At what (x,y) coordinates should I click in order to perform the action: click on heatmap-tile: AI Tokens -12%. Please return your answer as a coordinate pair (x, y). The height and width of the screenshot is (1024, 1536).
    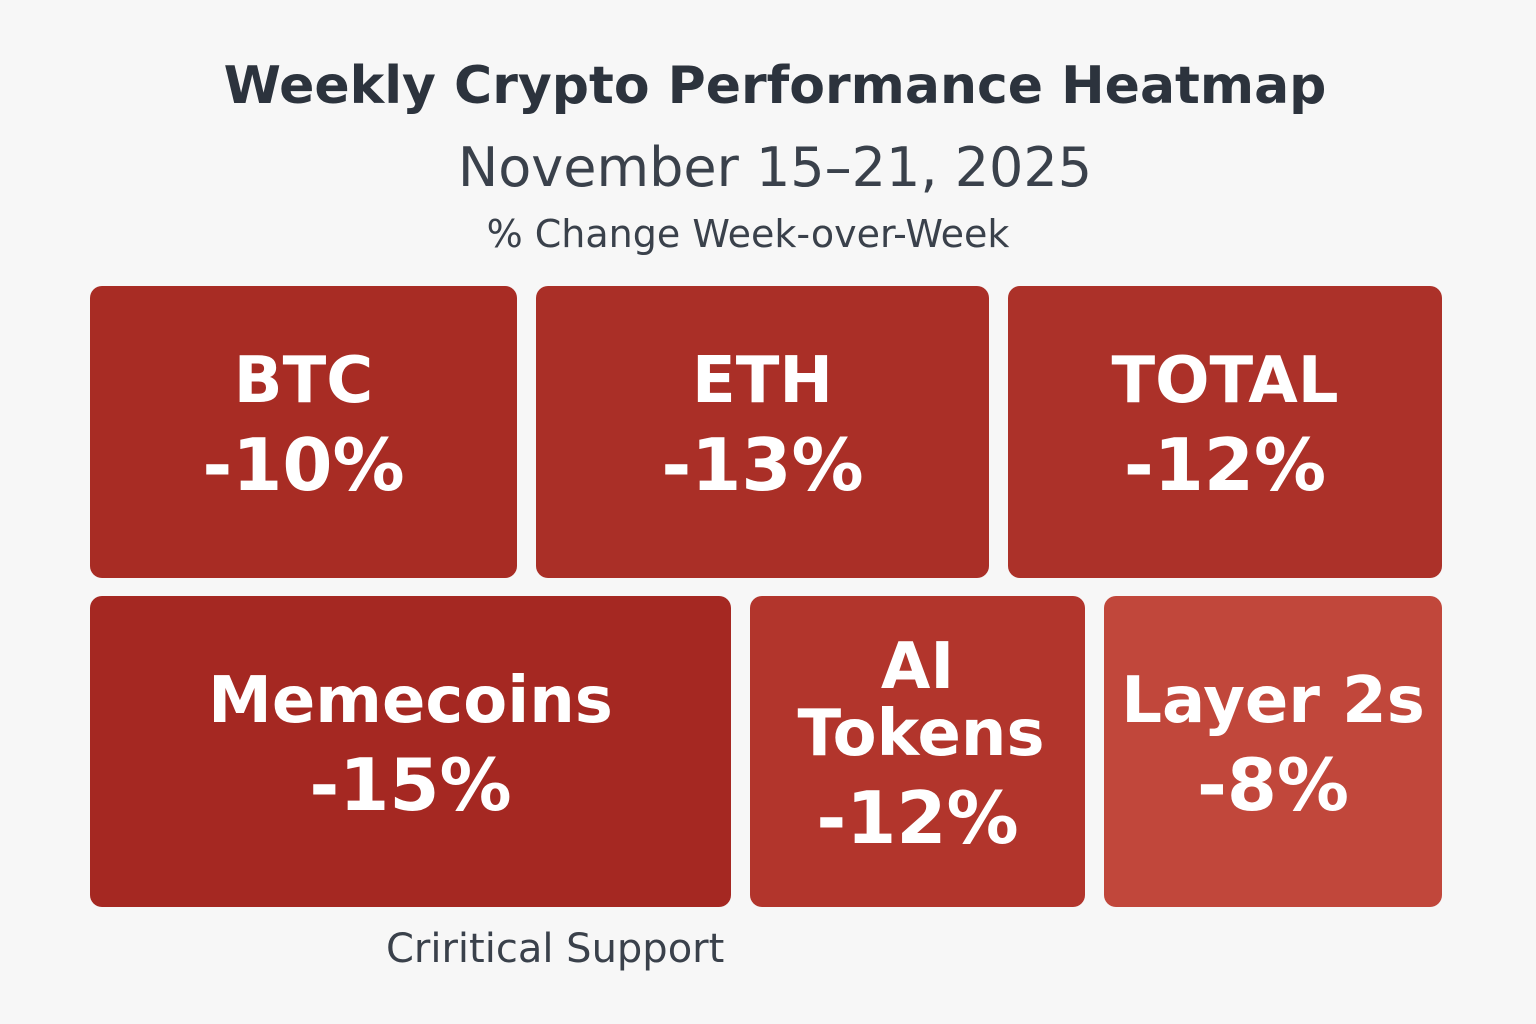
    Looking at the image, I should click on (917, 751).